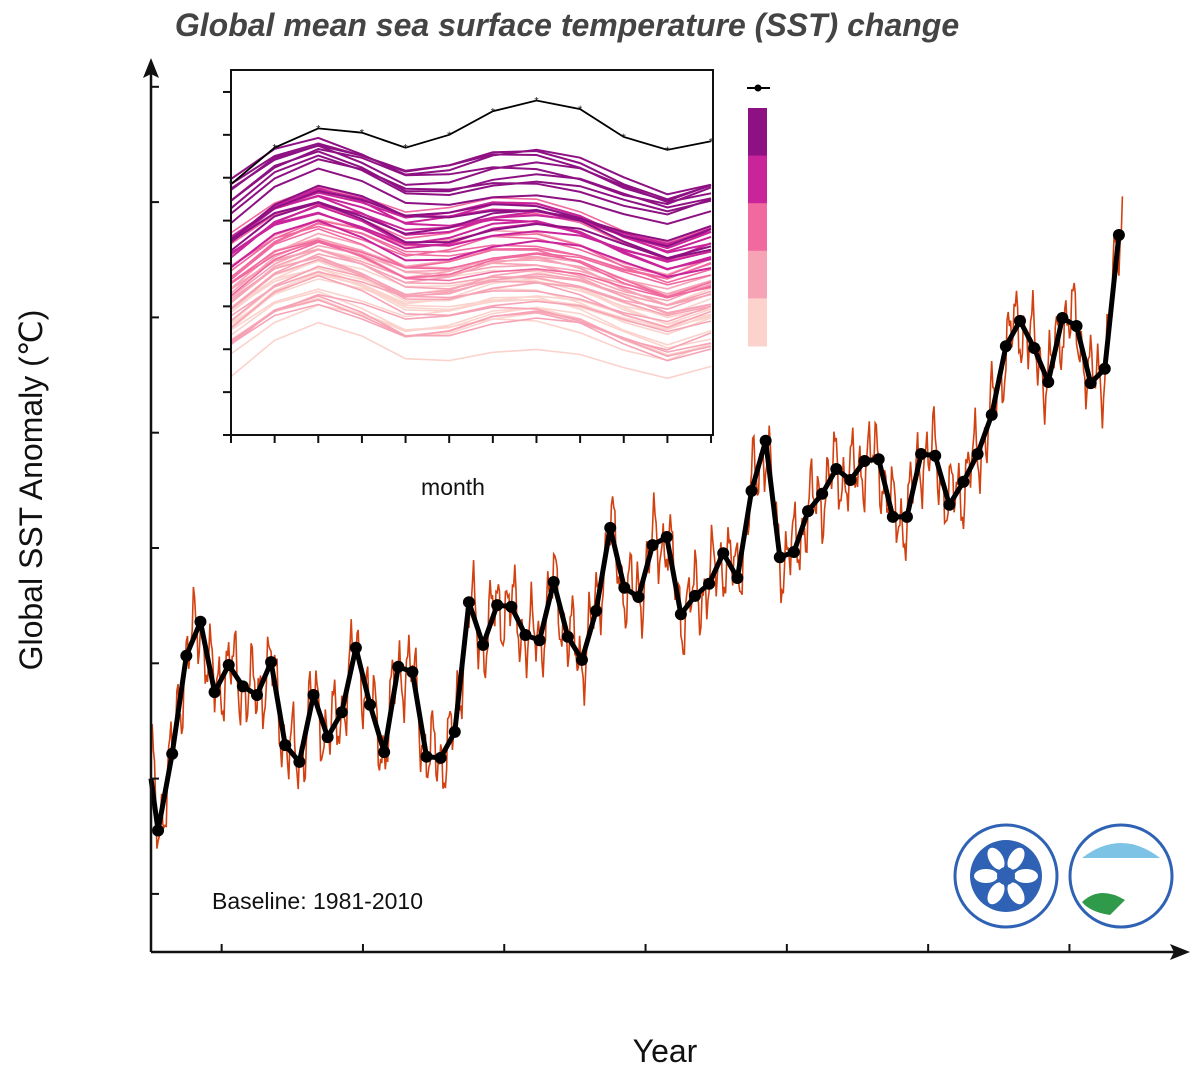 The image size is (1198, 1072). What do you see at coordinates (1180, 952) in the screenshot?
I see `x-axis-arrow-icon` at bounding box center [1180, 952].